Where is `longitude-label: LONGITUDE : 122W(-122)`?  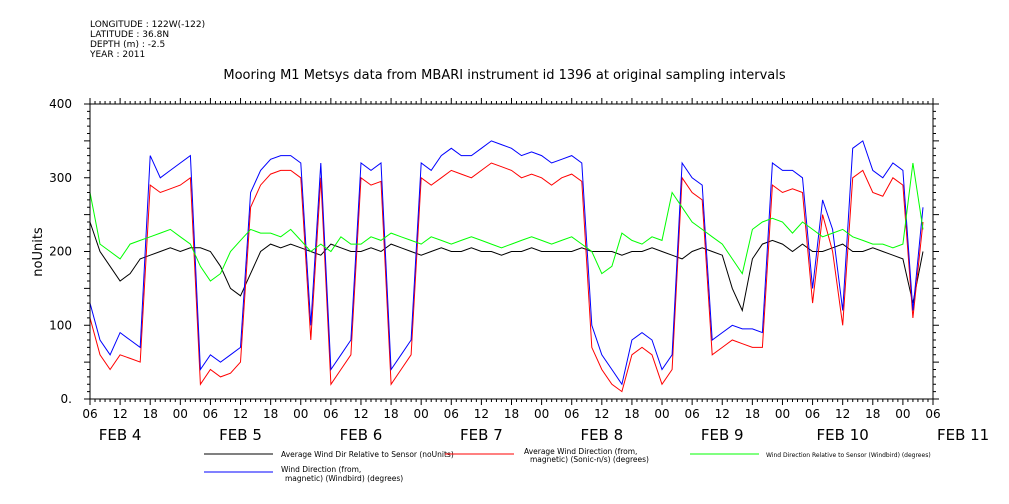 longitude-label: LONGITUDE : 122W(-122) is located at coordinates (148, 25).